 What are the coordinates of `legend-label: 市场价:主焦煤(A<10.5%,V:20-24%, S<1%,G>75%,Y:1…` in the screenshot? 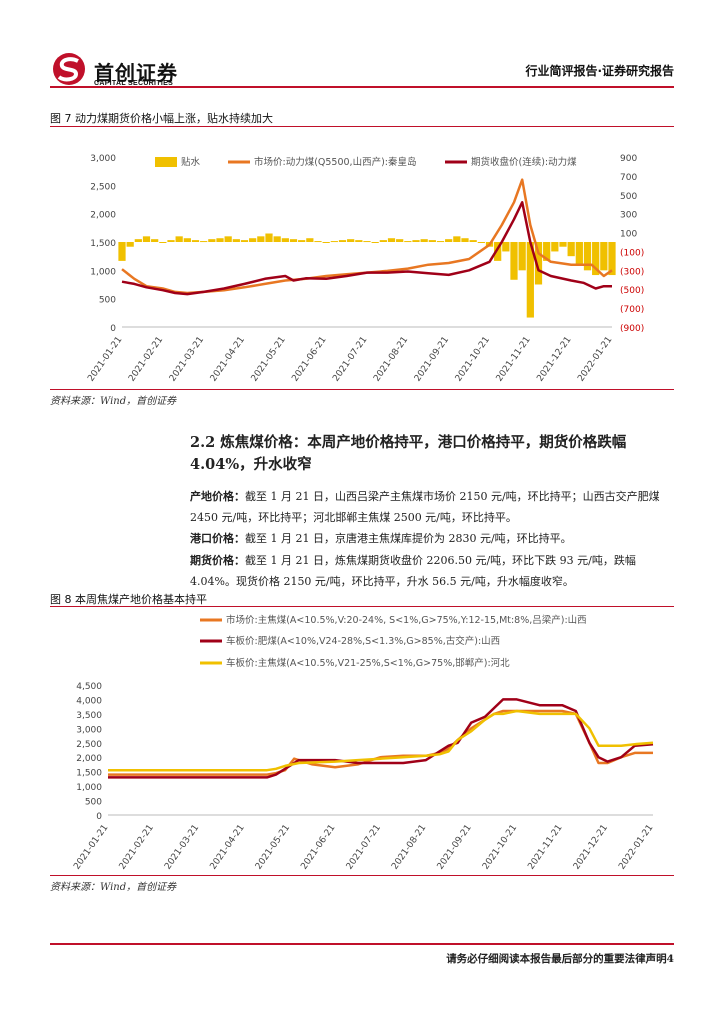 It's located at (406, 620).